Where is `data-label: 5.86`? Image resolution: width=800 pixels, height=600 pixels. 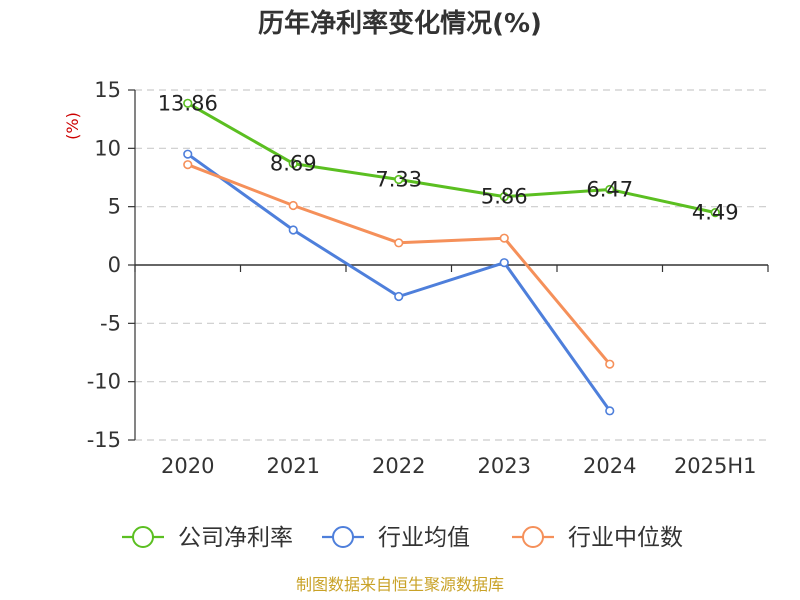 data-label: 5.86 is located at coordinates (504, 197).